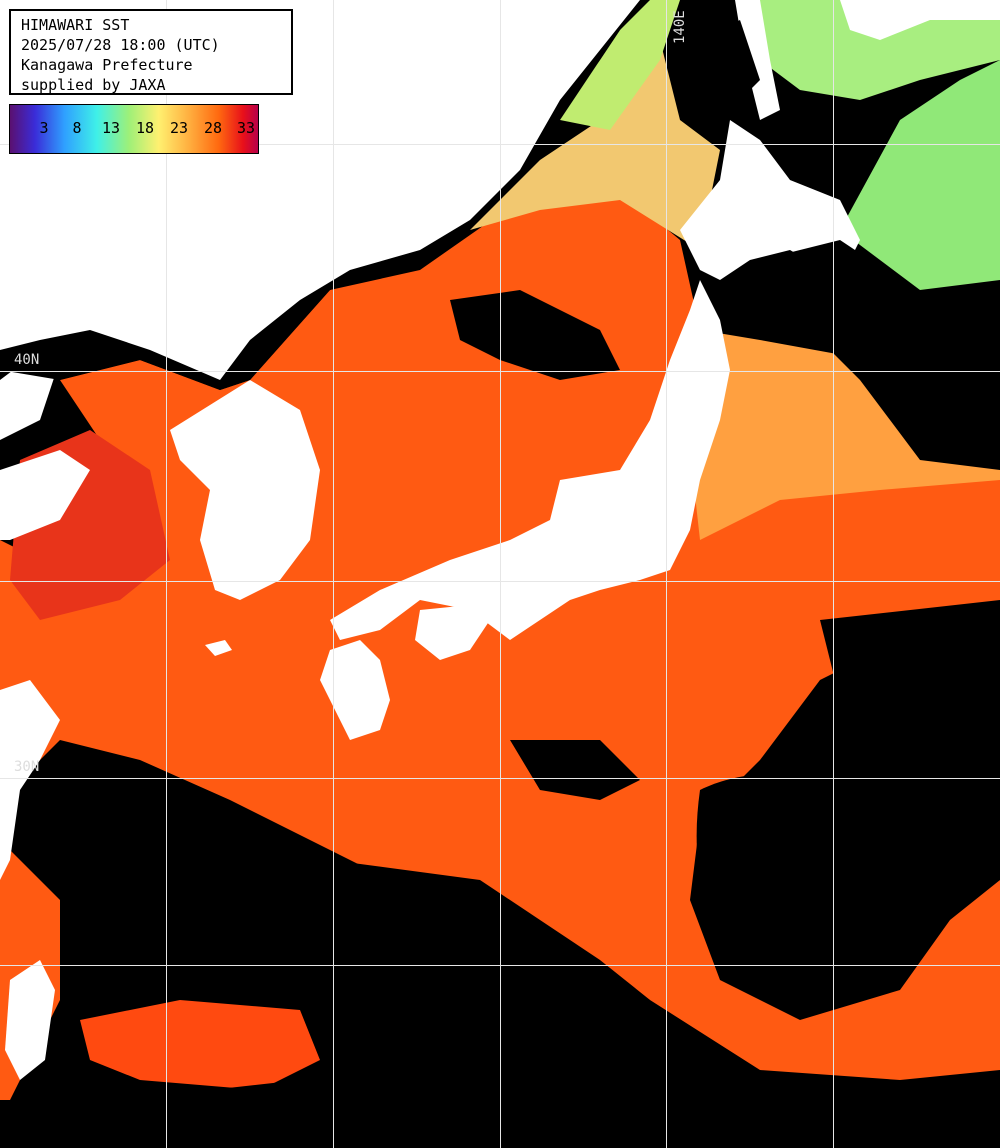 This screenshot has width=1000, height=1148. What do you see at coordinates (200, 1045) in the screenshot?
I see `sea-south-patch` at bounding box center [200, 1045].